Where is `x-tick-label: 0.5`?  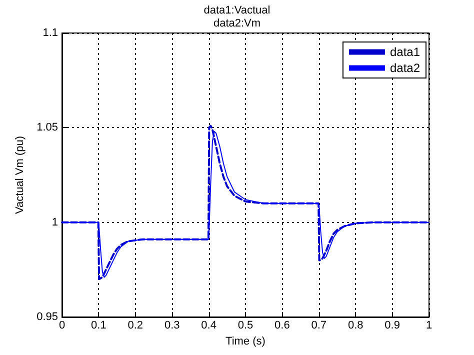 x-tick-label: 0.5 is located at coordinates (246, 326).